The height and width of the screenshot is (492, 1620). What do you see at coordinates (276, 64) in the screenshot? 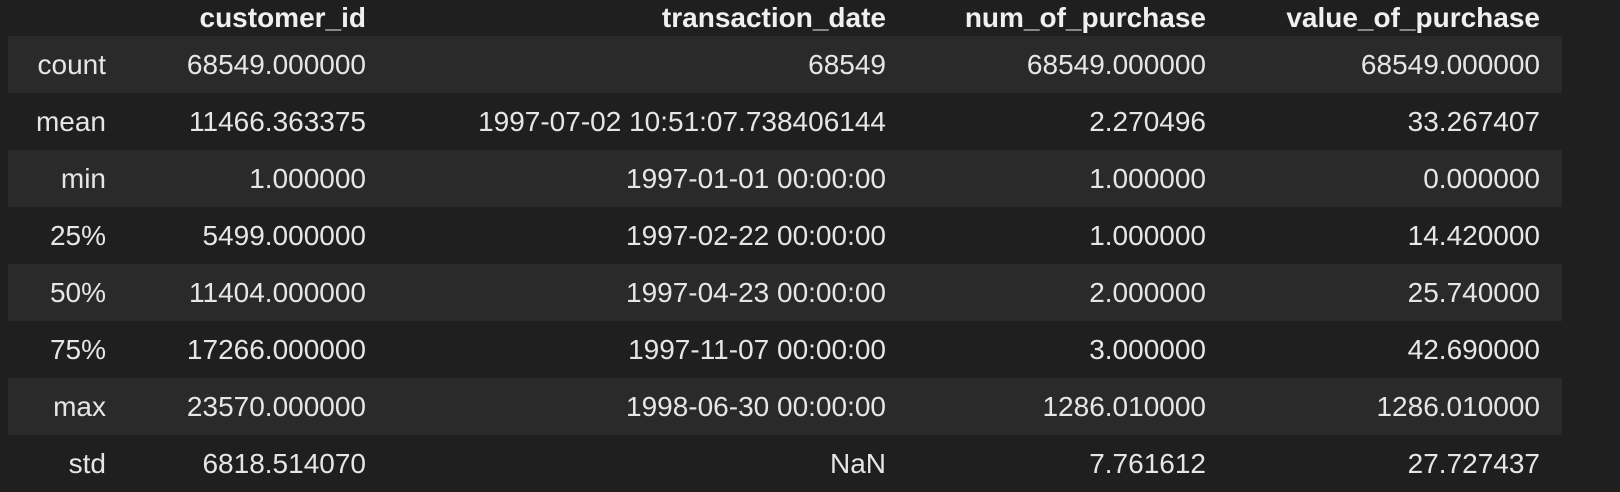
I see `cell-customer-id: 68549.000000` at bounding box center [276, 64].